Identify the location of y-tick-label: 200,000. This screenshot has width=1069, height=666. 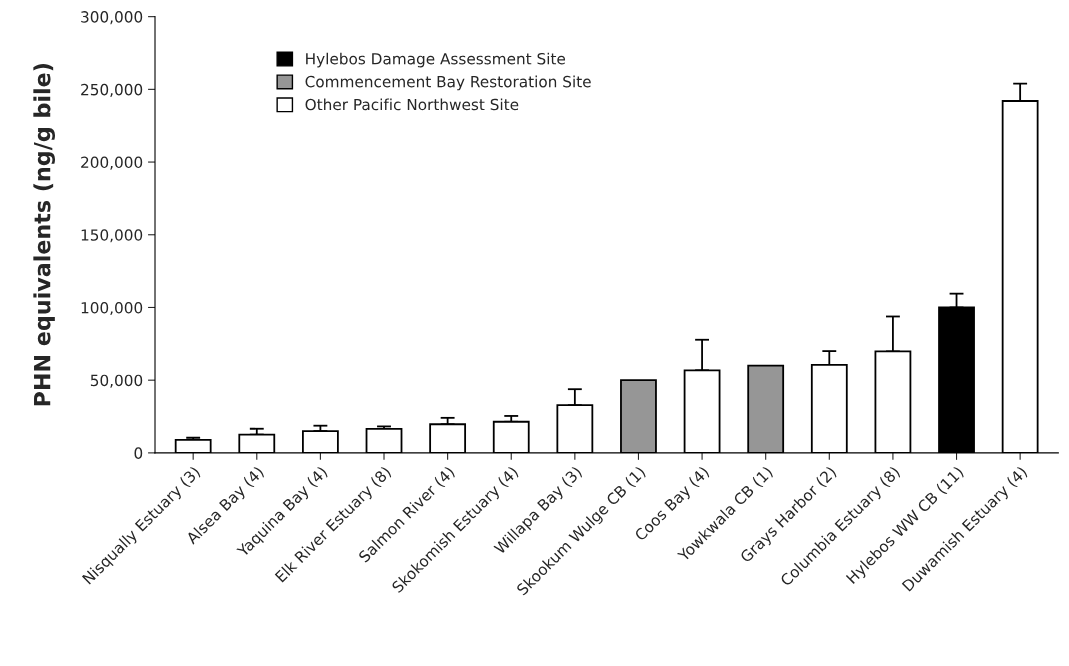
(112, 163).